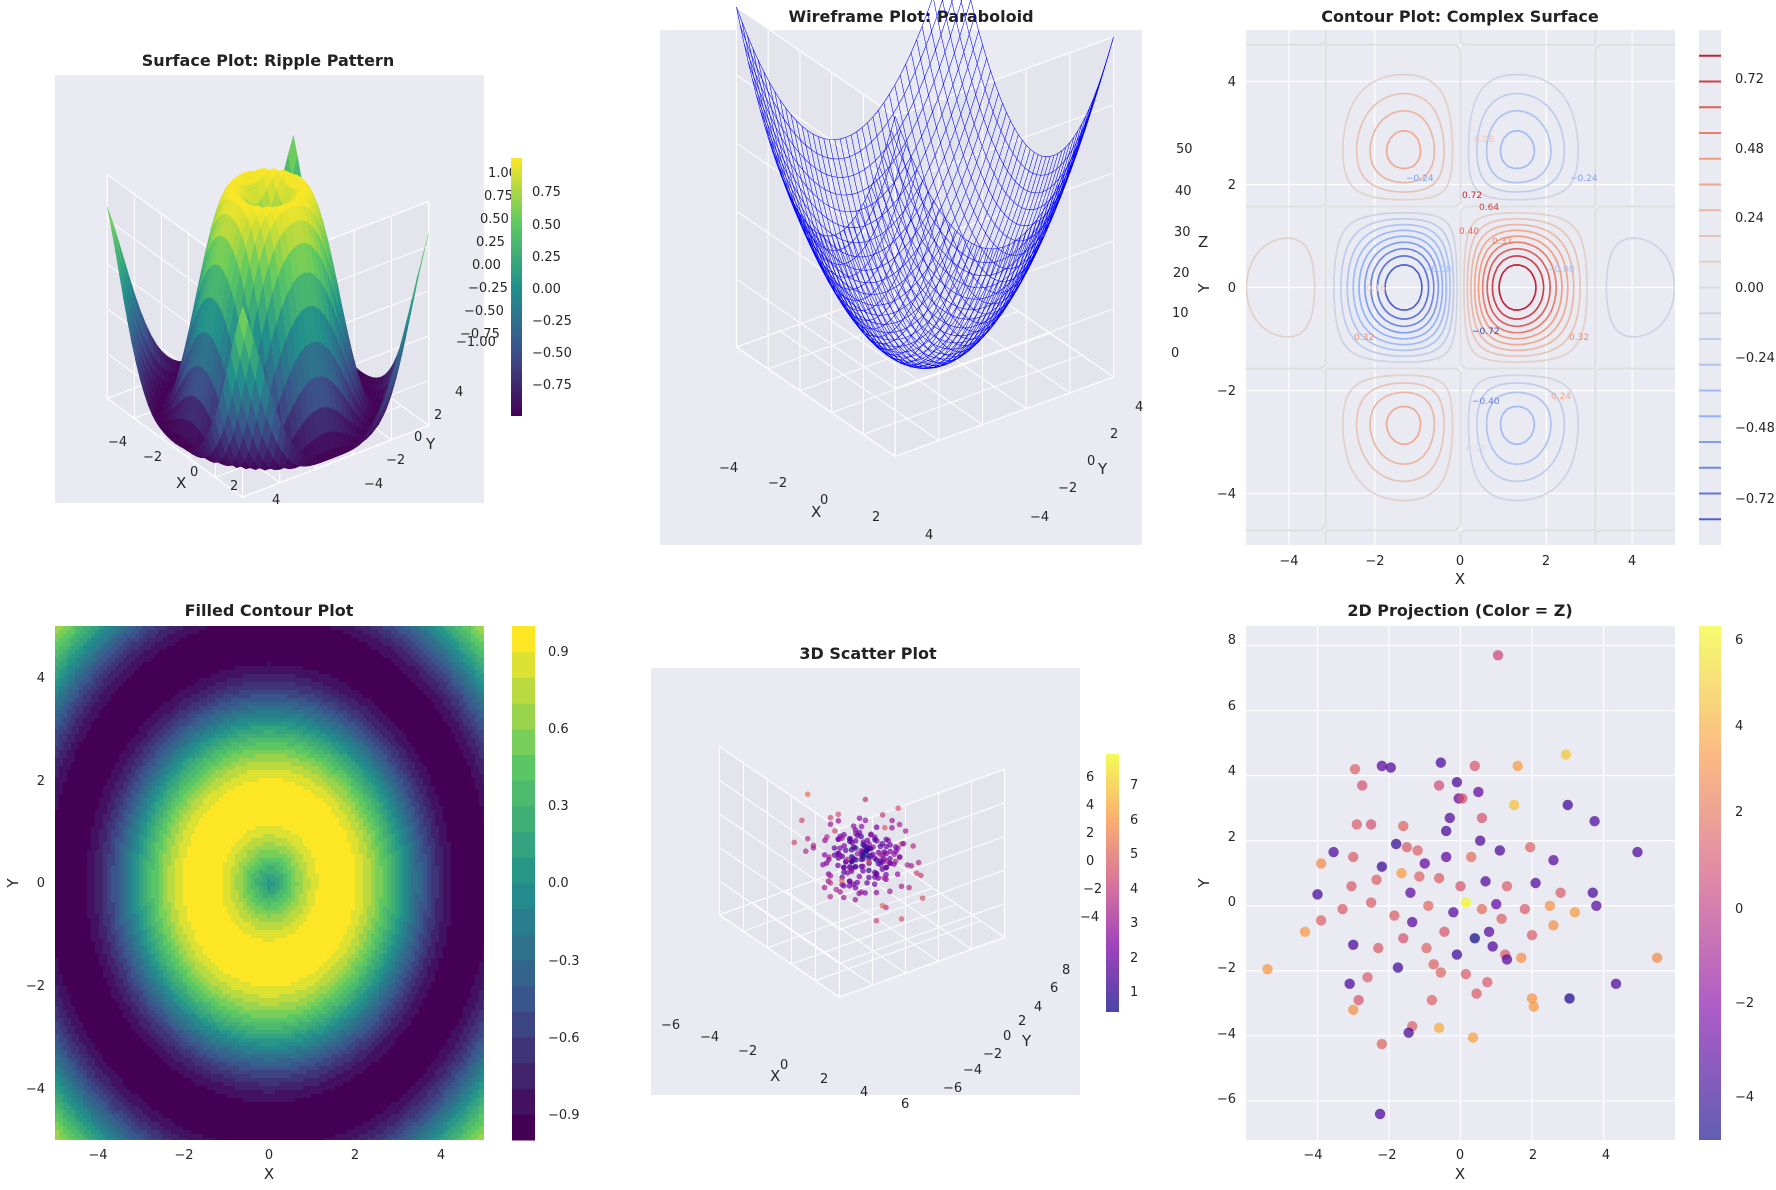 The image size is (1776, 1190). Describe the element at coordinates (1460, 579) in the screenshot. I see `contour-x-label: X` at that location.